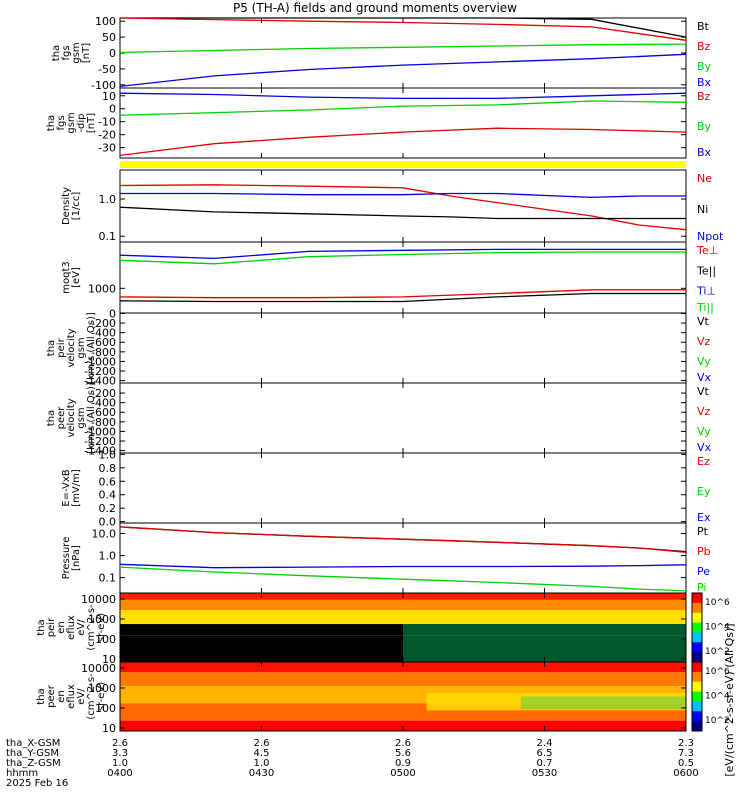 The width and height of the screenshot is (750, 800). Describe the element at coordinates (112, 313) in the screenshot. I see `y-tick-label: 0` at that location.